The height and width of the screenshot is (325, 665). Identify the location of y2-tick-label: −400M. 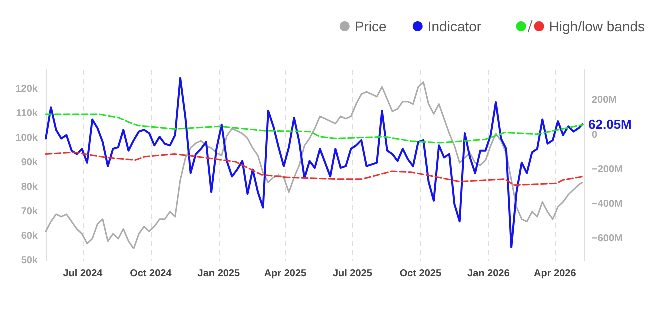
(607, 204).